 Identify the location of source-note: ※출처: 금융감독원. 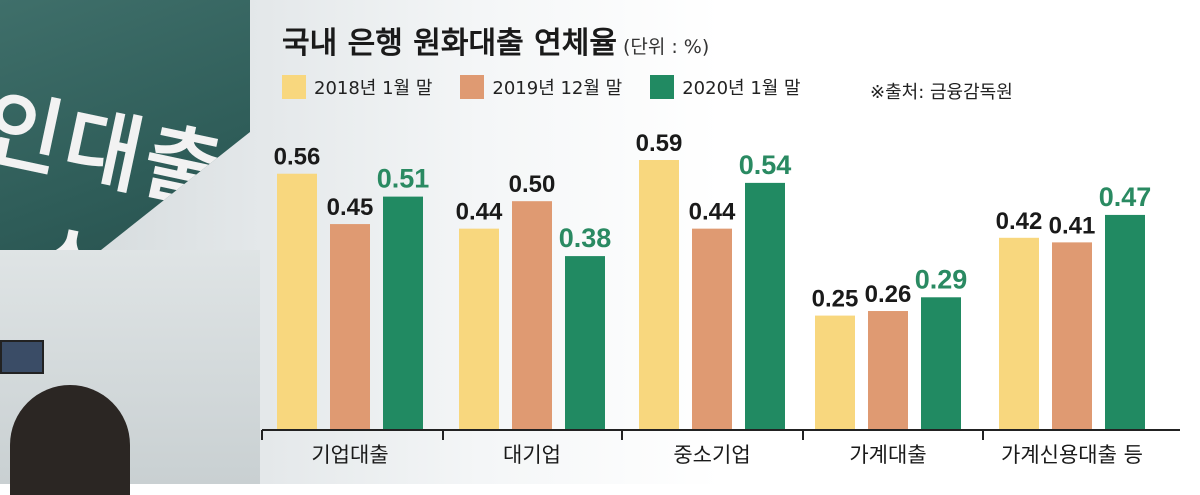
(941, 92).